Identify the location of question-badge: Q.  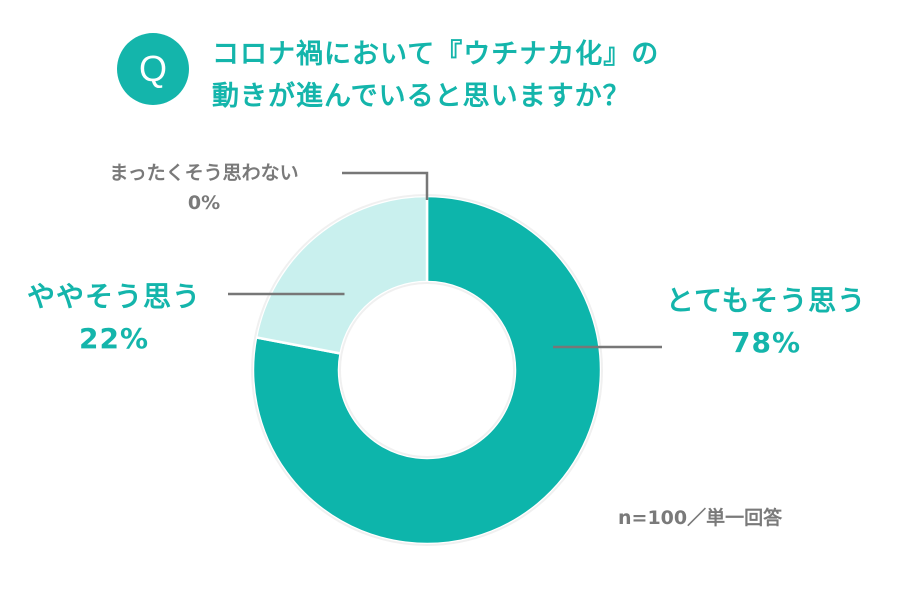
(153, 69).